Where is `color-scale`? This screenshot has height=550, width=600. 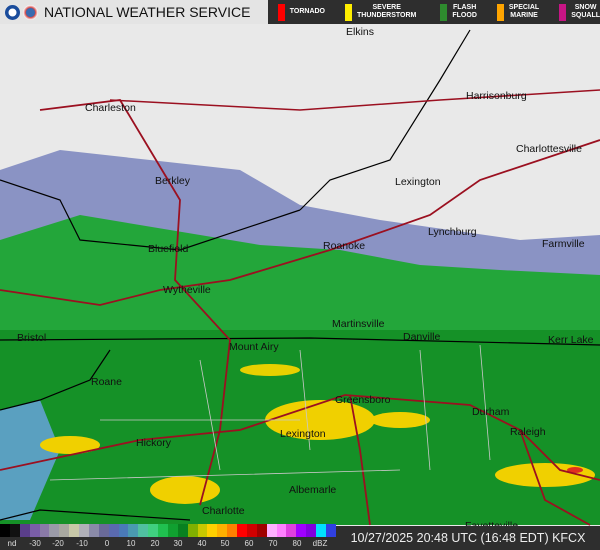 color-scale is located at coordinates (168, 530).